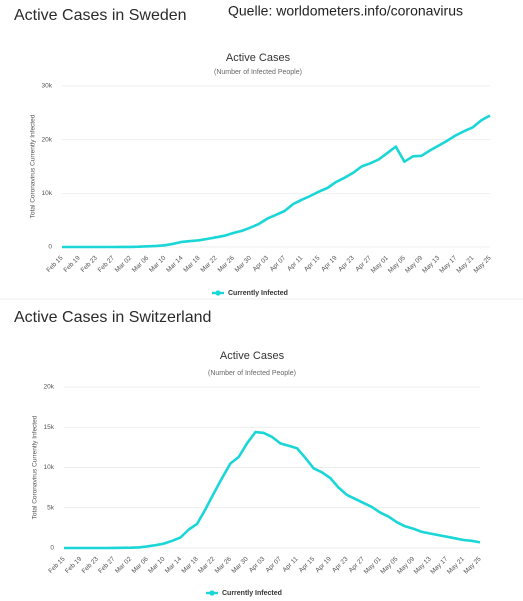  Describe the element at coordinates (380, 264) in the screenshot. I see `x-tick-label: May 01` at that location.